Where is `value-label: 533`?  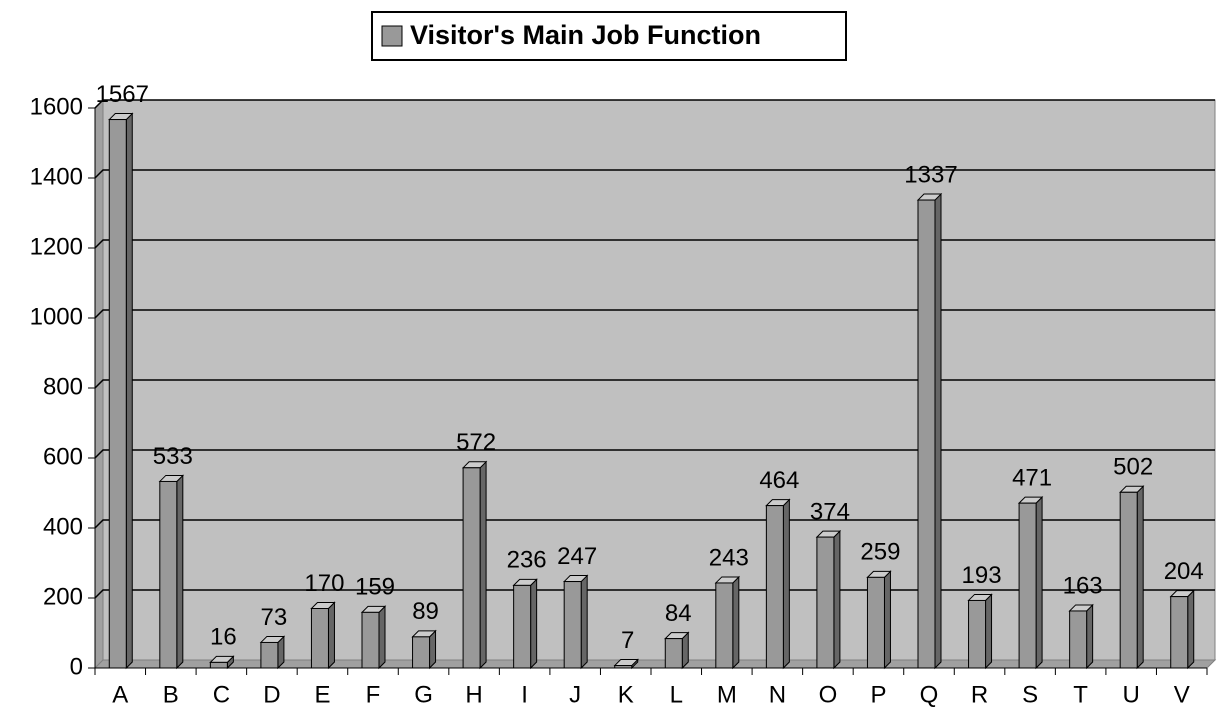
value-label: 533 is located at coordinates (173, 456).